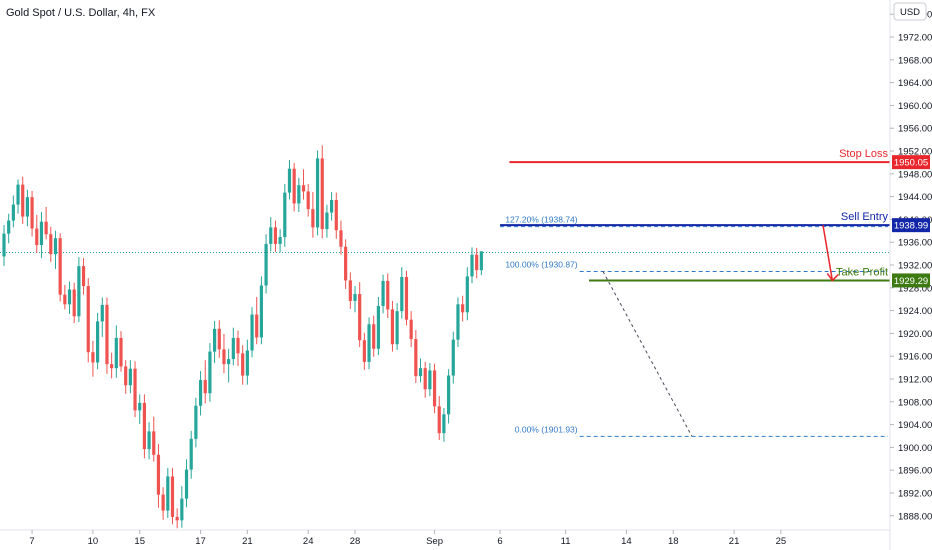 The image size is (932, 550). I want to click on currency-button: USD, so click(910, 11).